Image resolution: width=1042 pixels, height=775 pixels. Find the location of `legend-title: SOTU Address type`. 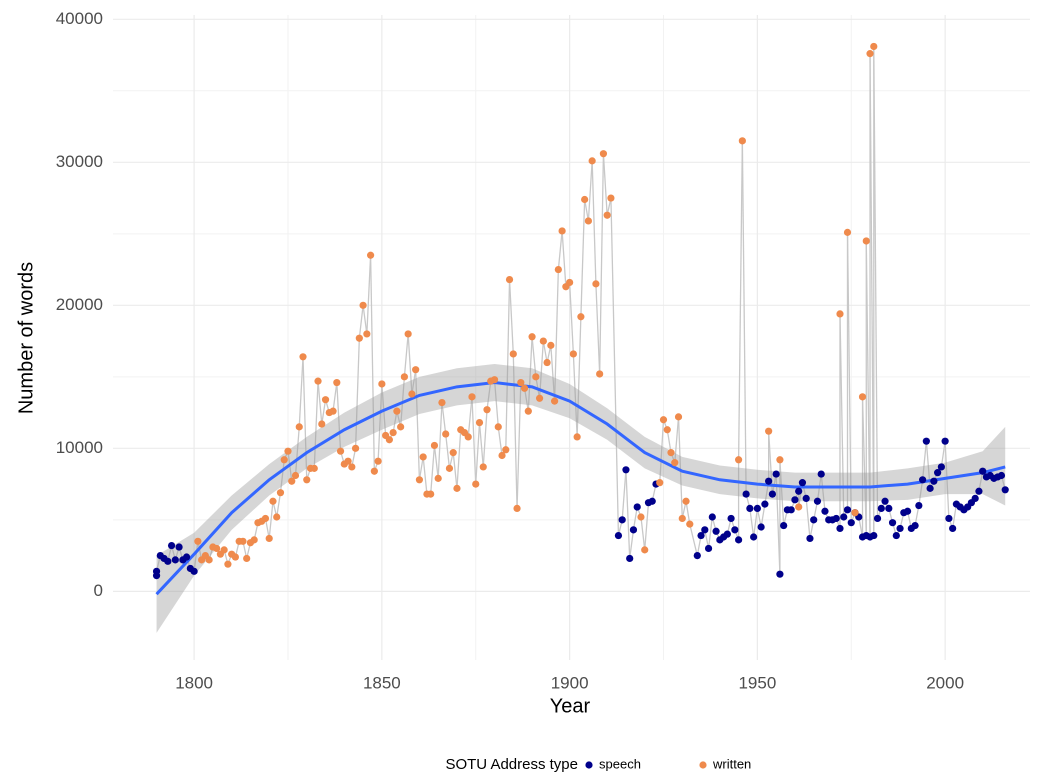

legend-title: SOTU Address type is located at coordinates (511, 764).